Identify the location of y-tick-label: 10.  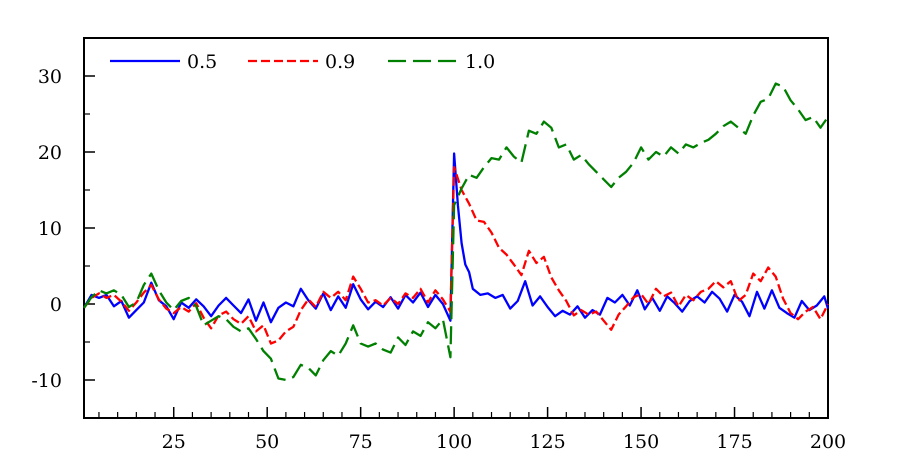
(50, 229).